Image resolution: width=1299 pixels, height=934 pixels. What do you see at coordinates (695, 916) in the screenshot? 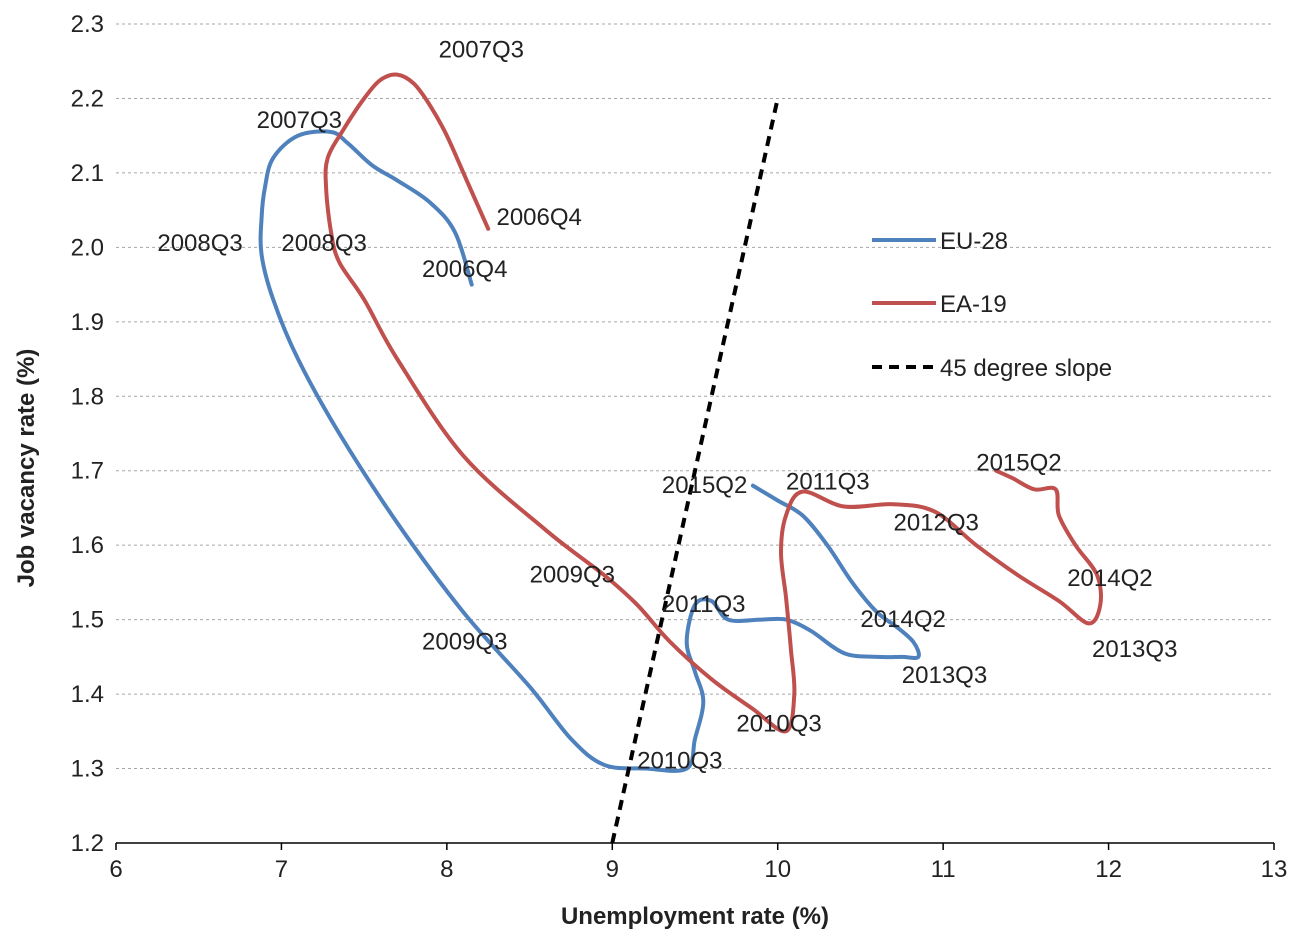
I see `x-axis-title: Unemployment rate (%)` at bounding box center [695, 916].